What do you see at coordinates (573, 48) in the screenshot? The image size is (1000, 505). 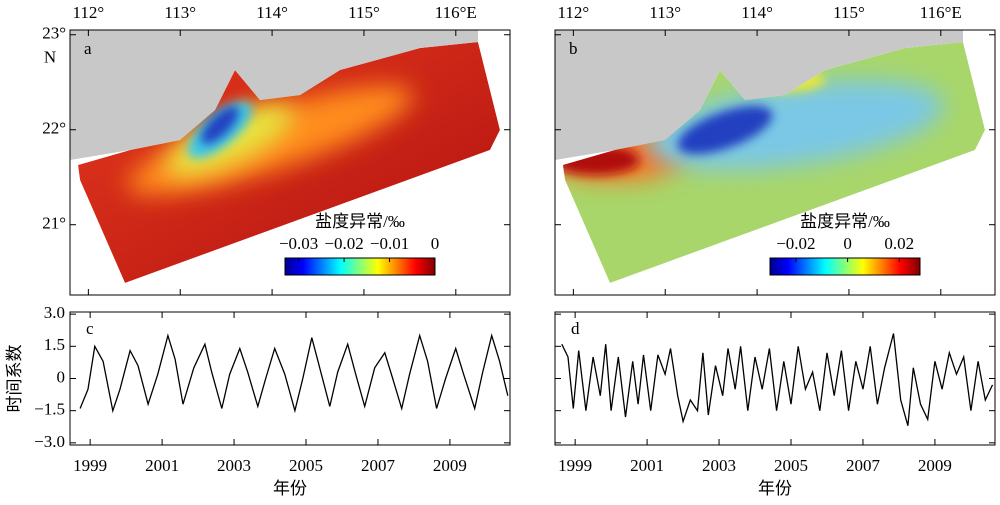 I see `panel-label: b` at bounding box center [573, 48].